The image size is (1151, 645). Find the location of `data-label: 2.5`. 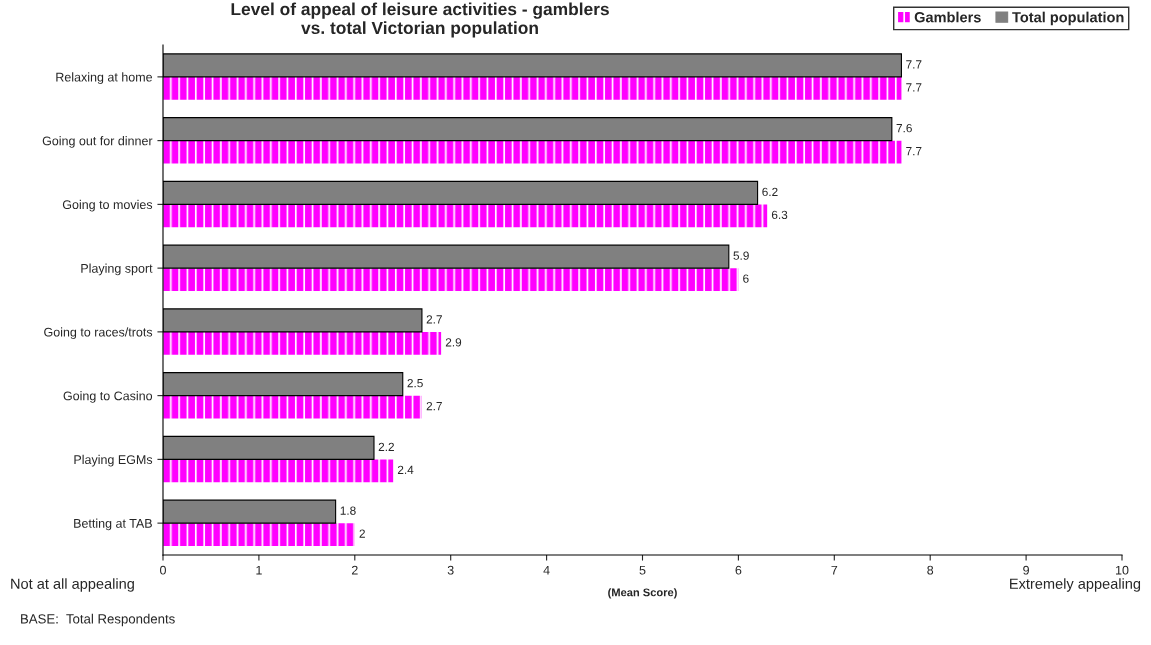

data-label: 2.5 is located at coordinates (415, 383).